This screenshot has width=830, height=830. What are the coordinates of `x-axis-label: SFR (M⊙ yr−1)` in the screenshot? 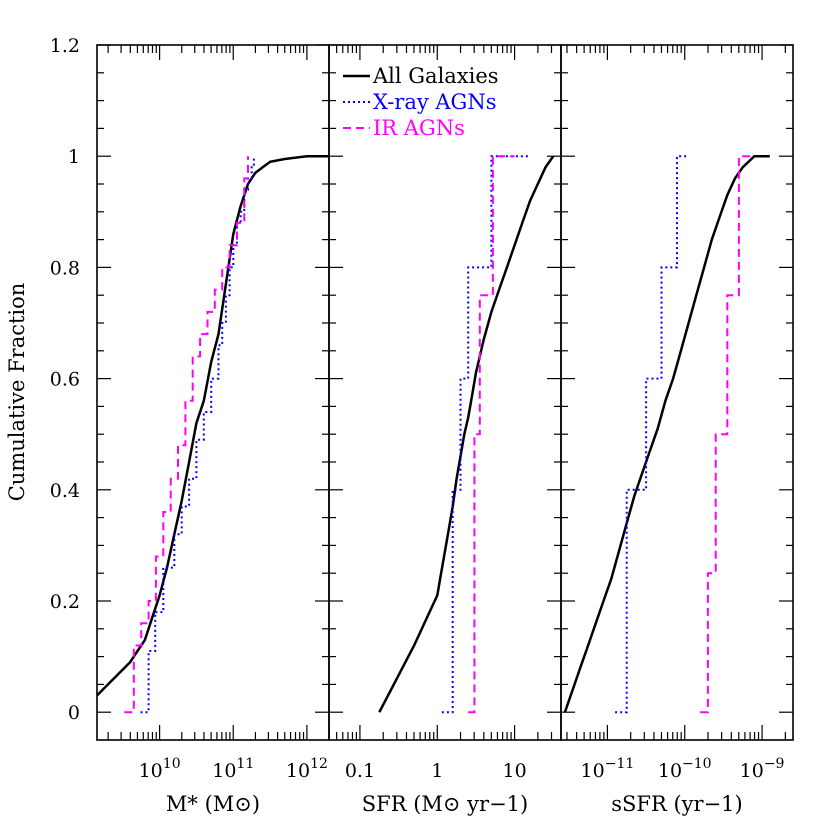 It's located at (445, 804).